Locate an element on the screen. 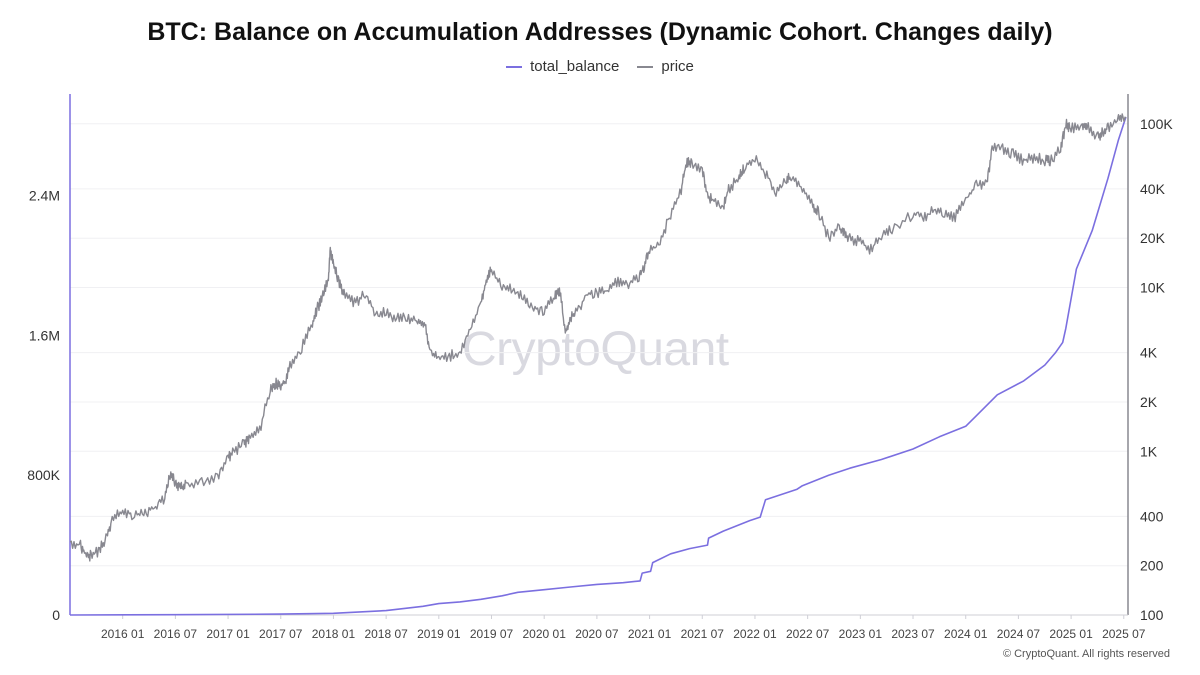 This screenshot has width=1200, height=675. right-tick-label: 100K is located at coordinates (1156, 124).